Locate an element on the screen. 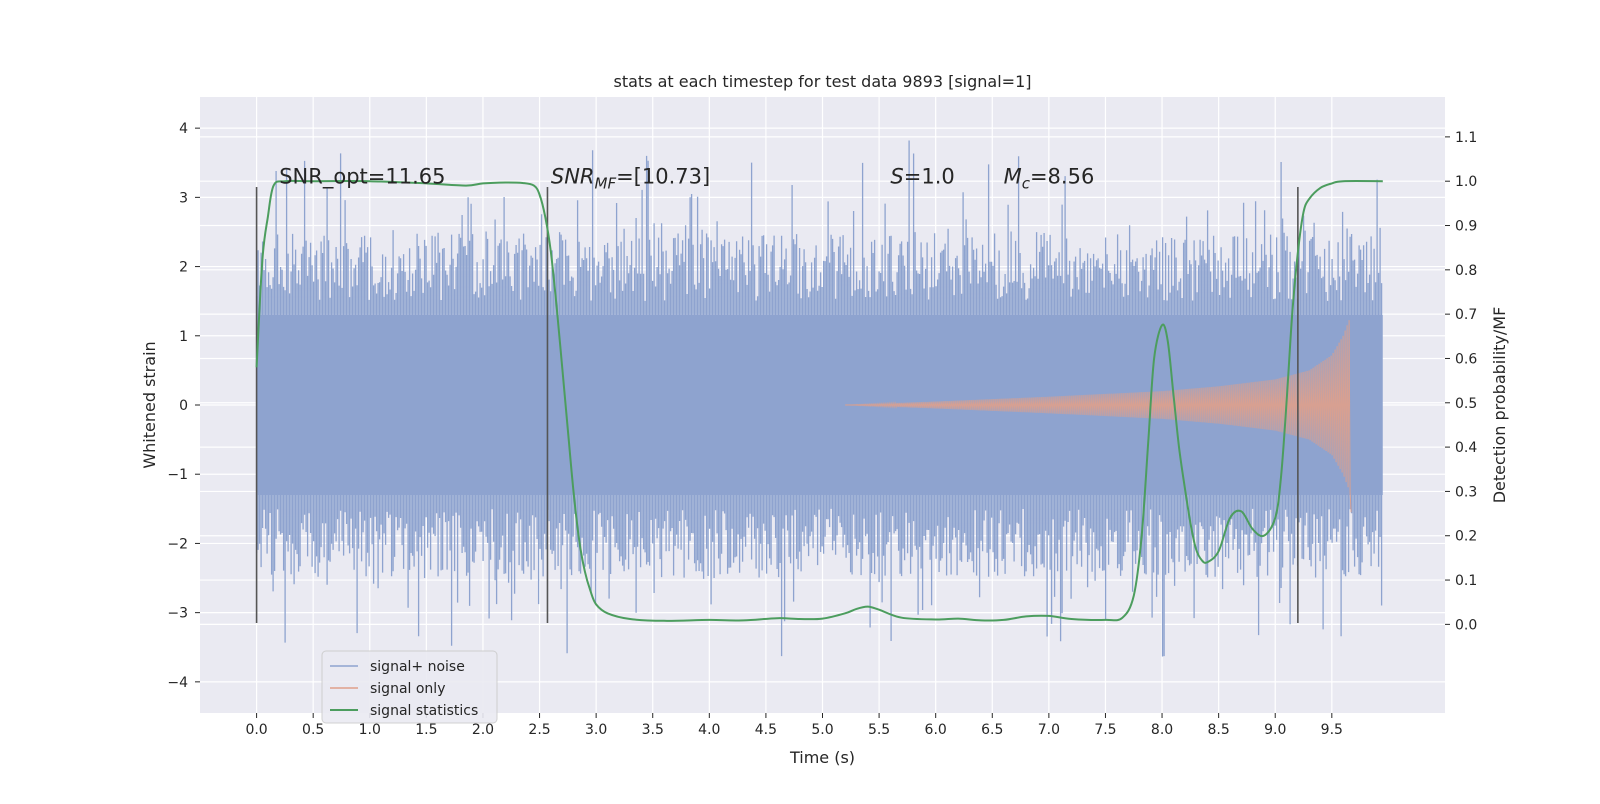  x-tick-label: 5.0 is located at coordinates (822, 730).